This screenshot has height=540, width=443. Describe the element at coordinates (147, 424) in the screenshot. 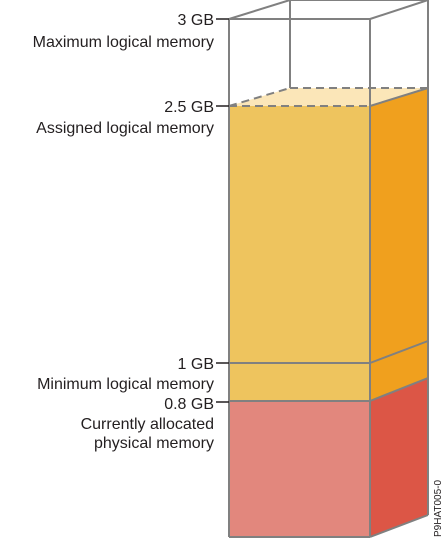

I see `physical-description-line-1: Currently allocated` at that location.